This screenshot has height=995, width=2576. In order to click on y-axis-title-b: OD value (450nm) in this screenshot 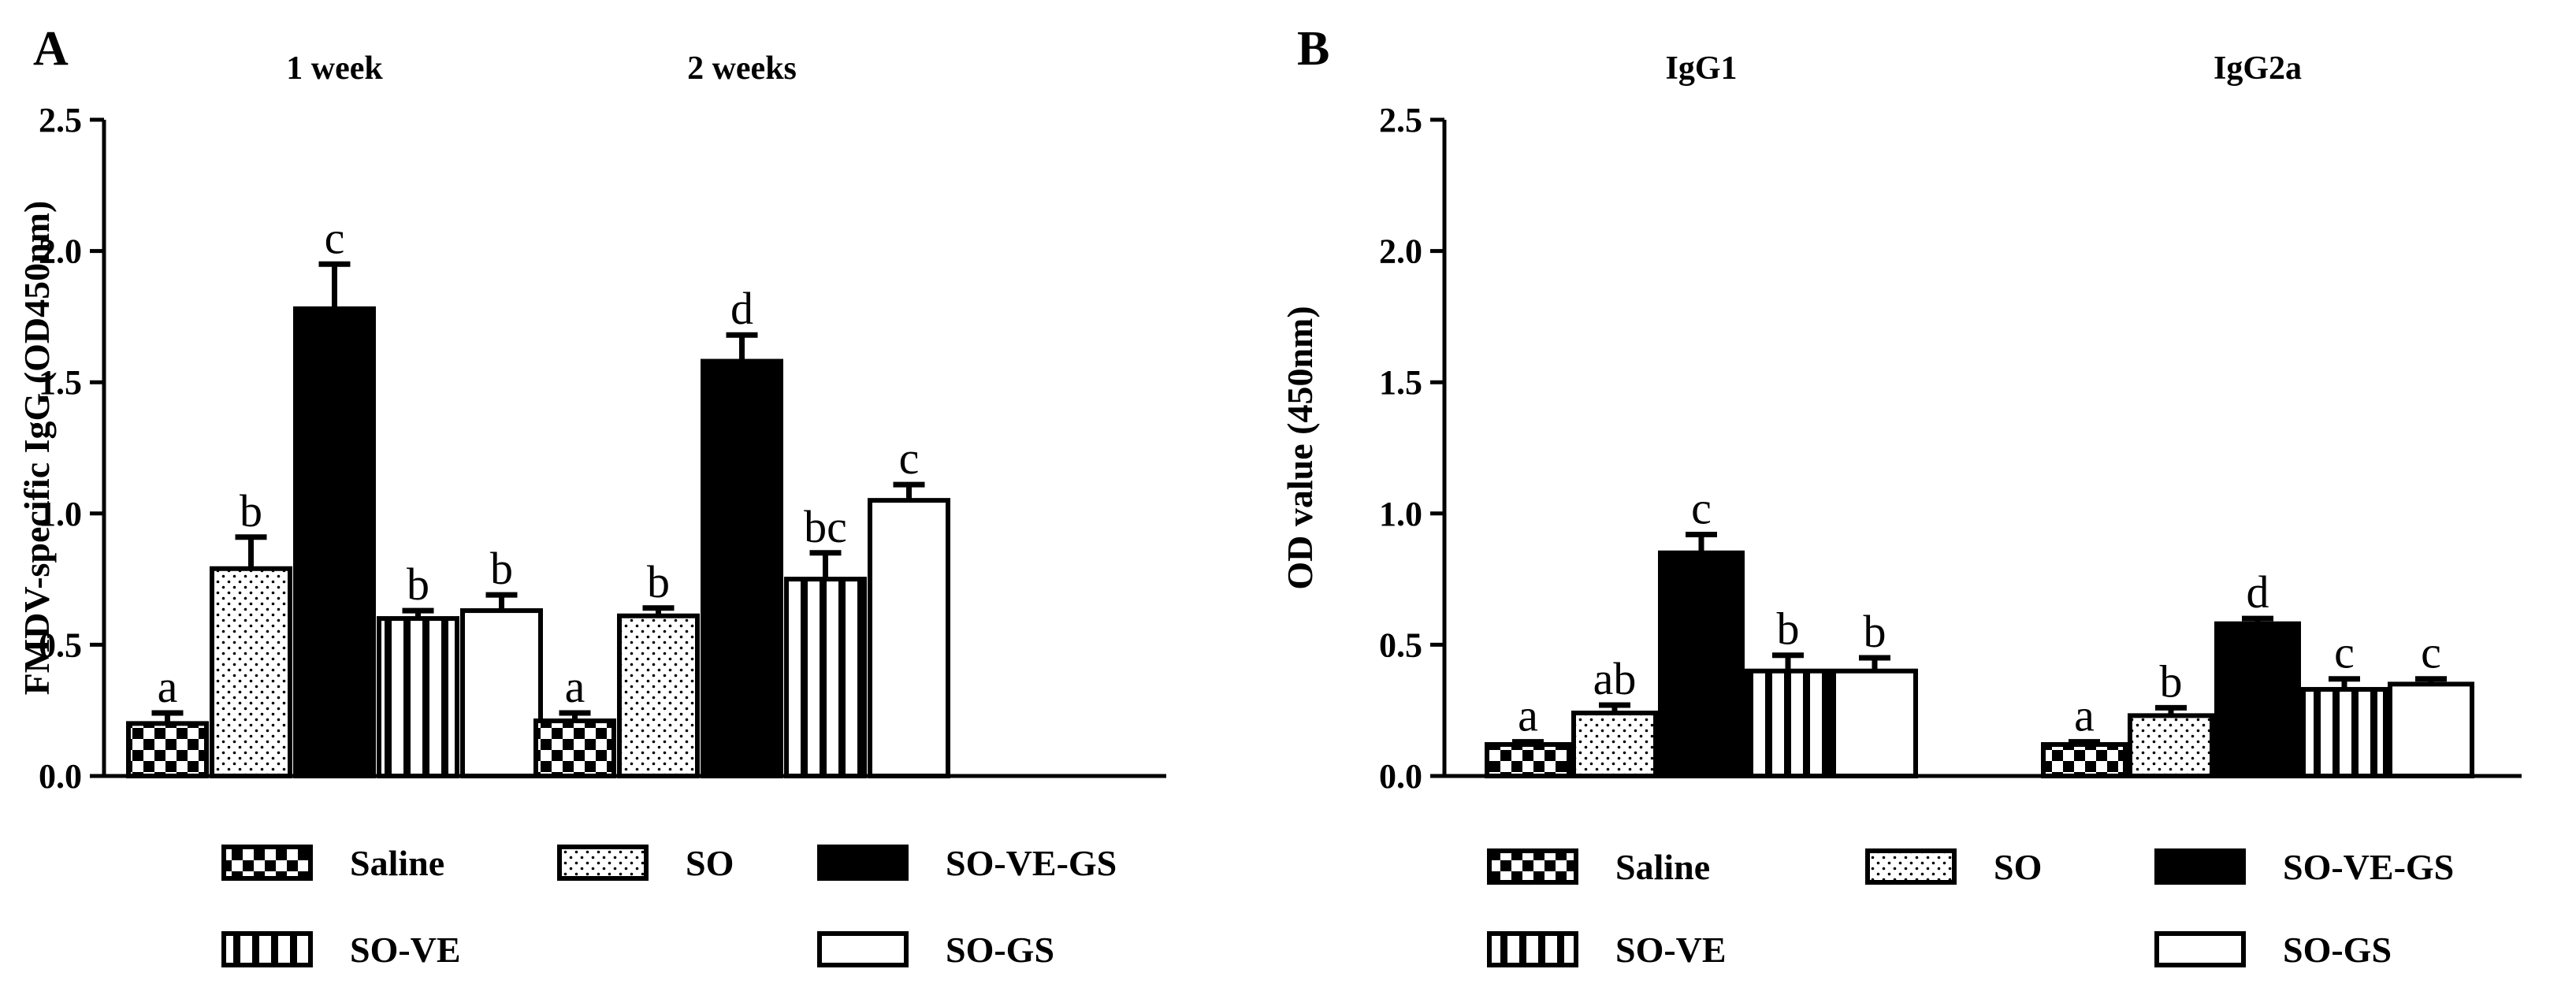, I will do `click(1300, 447)`.